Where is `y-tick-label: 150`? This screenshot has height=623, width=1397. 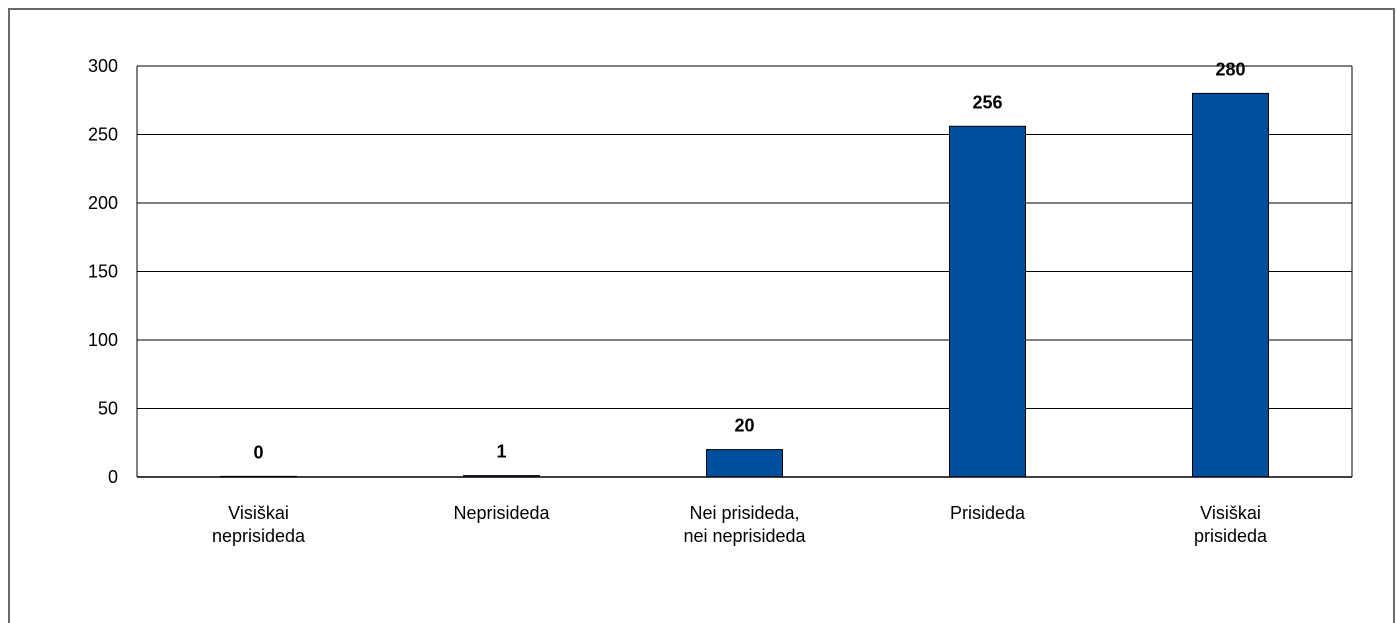
y-tick-label: 150 is located at coordinates (103, 272).